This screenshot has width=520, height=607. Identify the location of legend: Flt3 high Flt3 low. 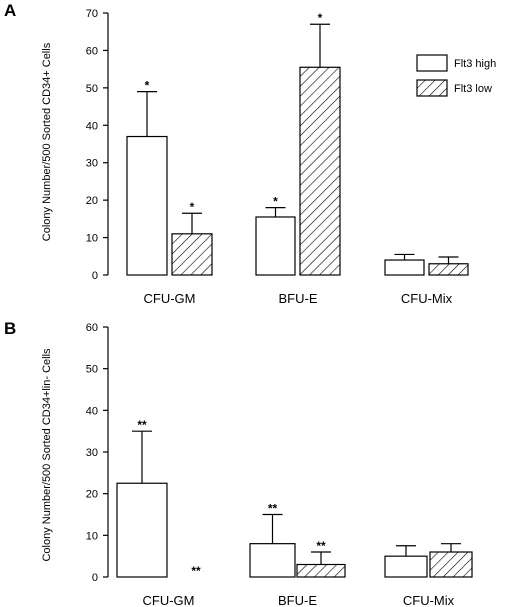
(456, 75).